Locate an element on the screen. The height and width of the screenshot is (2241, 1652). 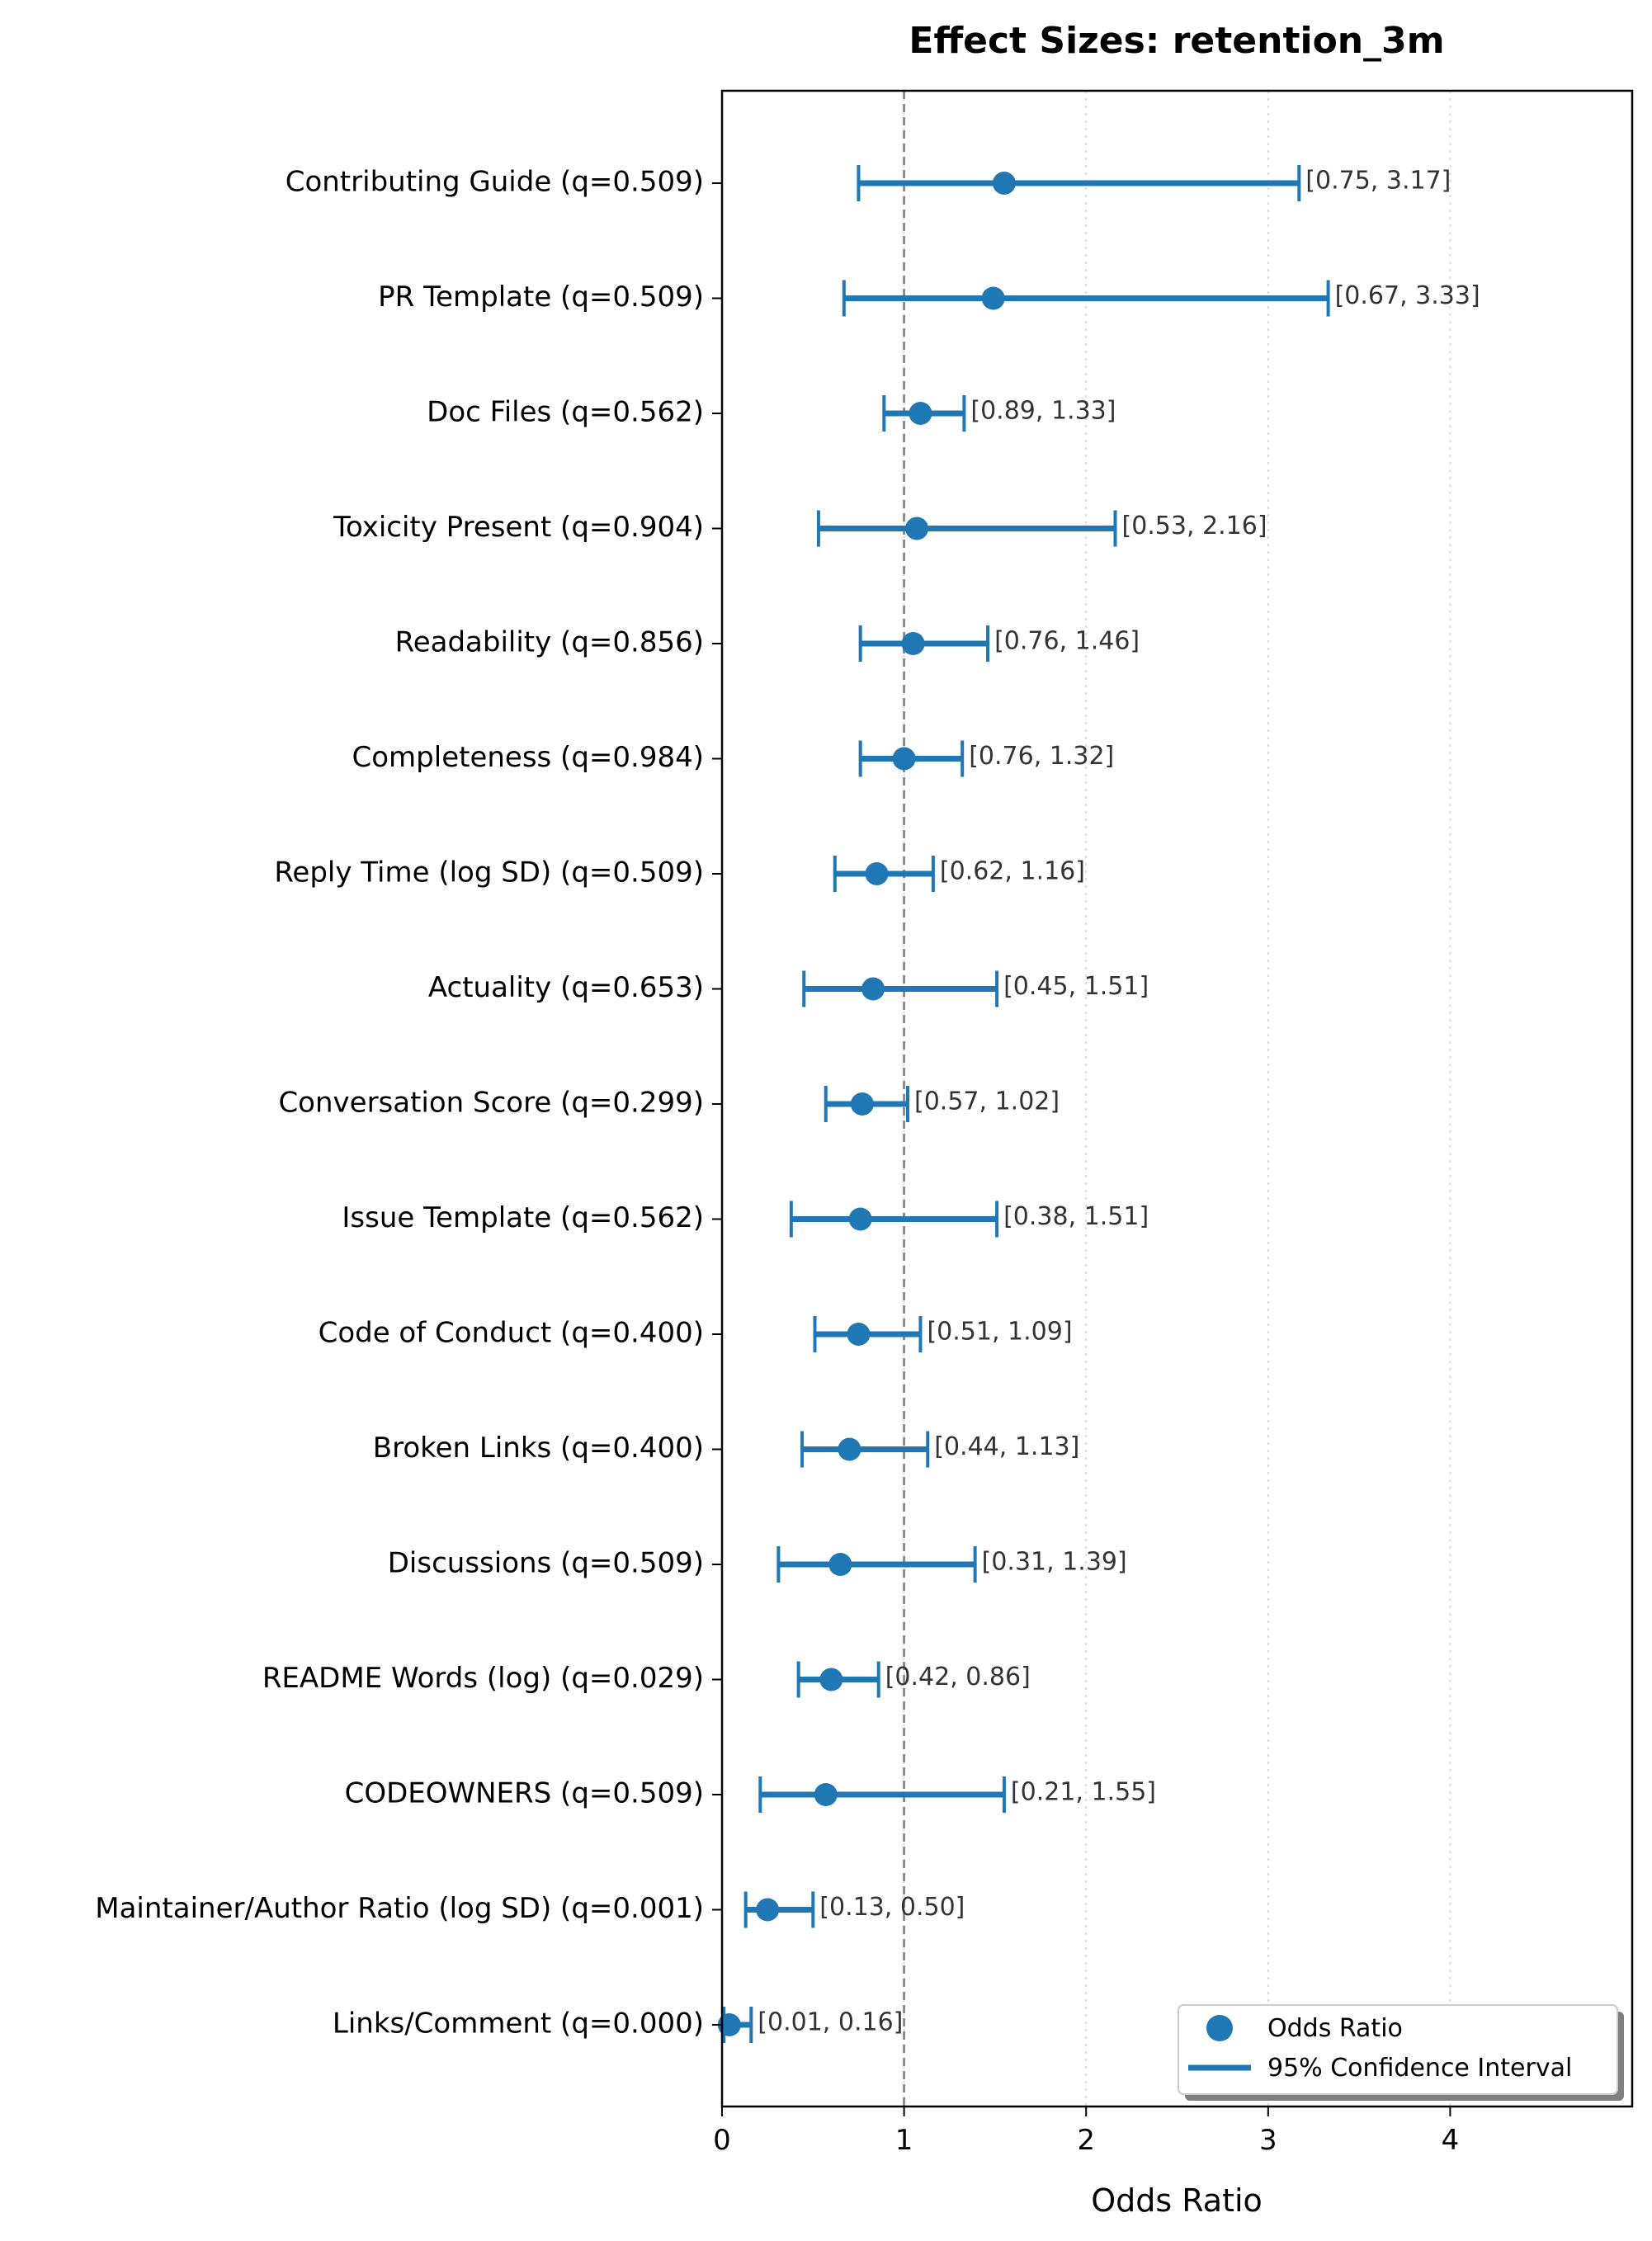
ci-text: [0.21, 1.55] is located at coordinates (1083, 1792).